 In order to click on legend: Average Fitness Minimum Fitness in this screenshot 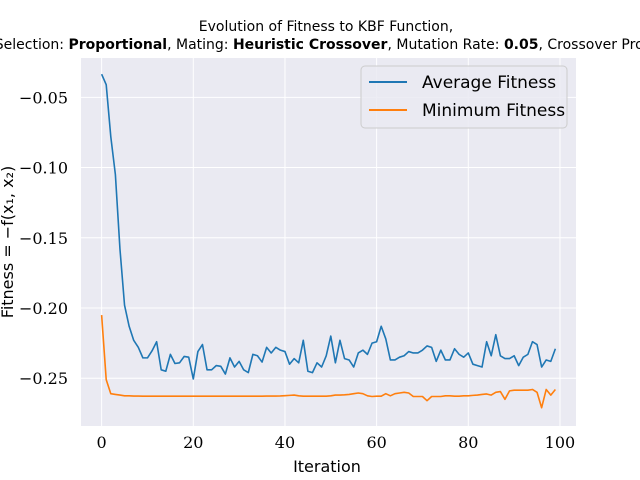, I will do `click(464, 97)`.